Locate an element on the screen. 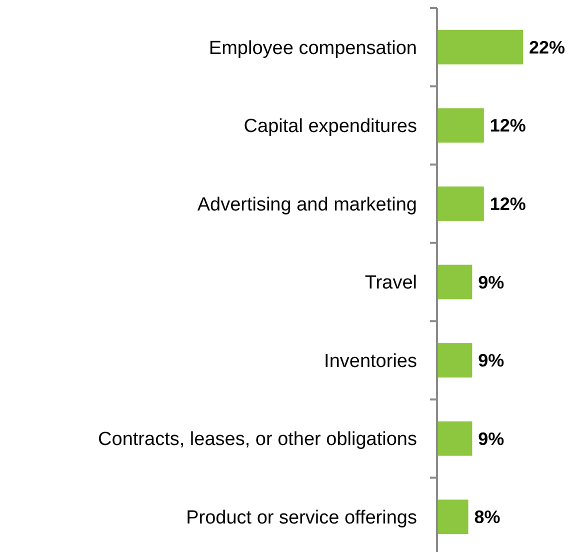 This screenshot has width=584, height=552. y-tick-label: Travel is located at coordinates (390, 283).